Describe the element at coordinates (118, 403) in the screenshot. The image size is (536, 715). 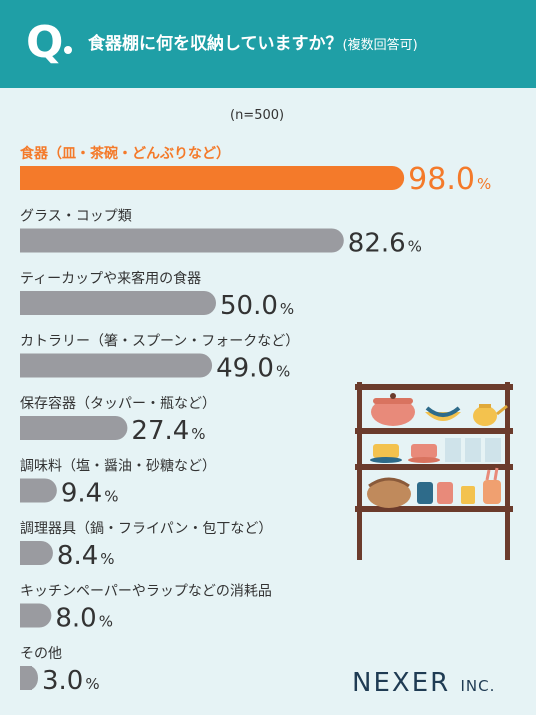
I see `category-label: 保存容器（タッパー・瓶など）` at that location.